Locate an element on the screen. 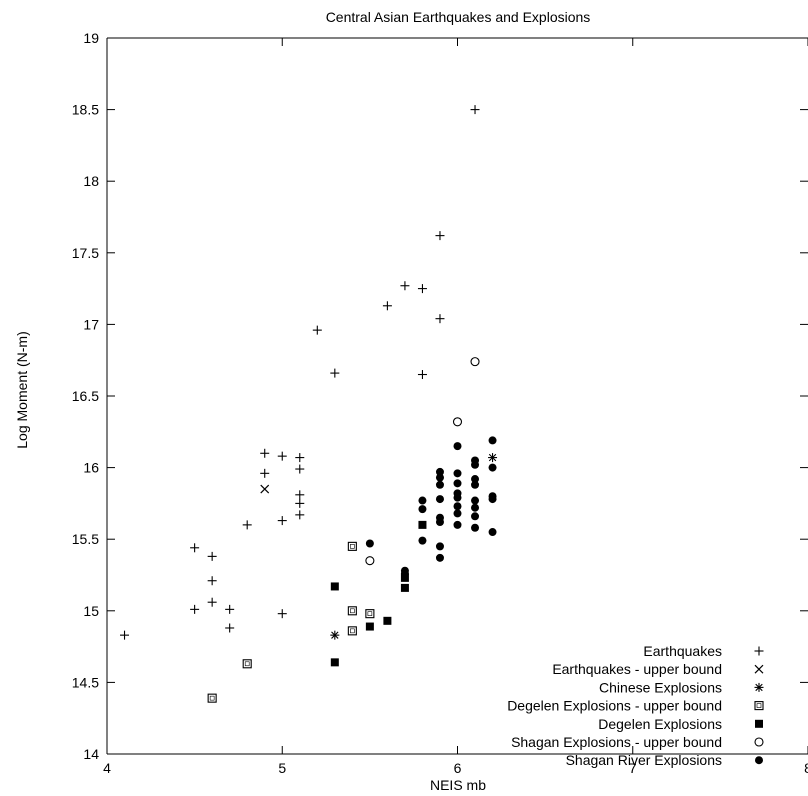 The image size is (808, 796). y-tick-label: 14 is located at coordinates (91, 754).